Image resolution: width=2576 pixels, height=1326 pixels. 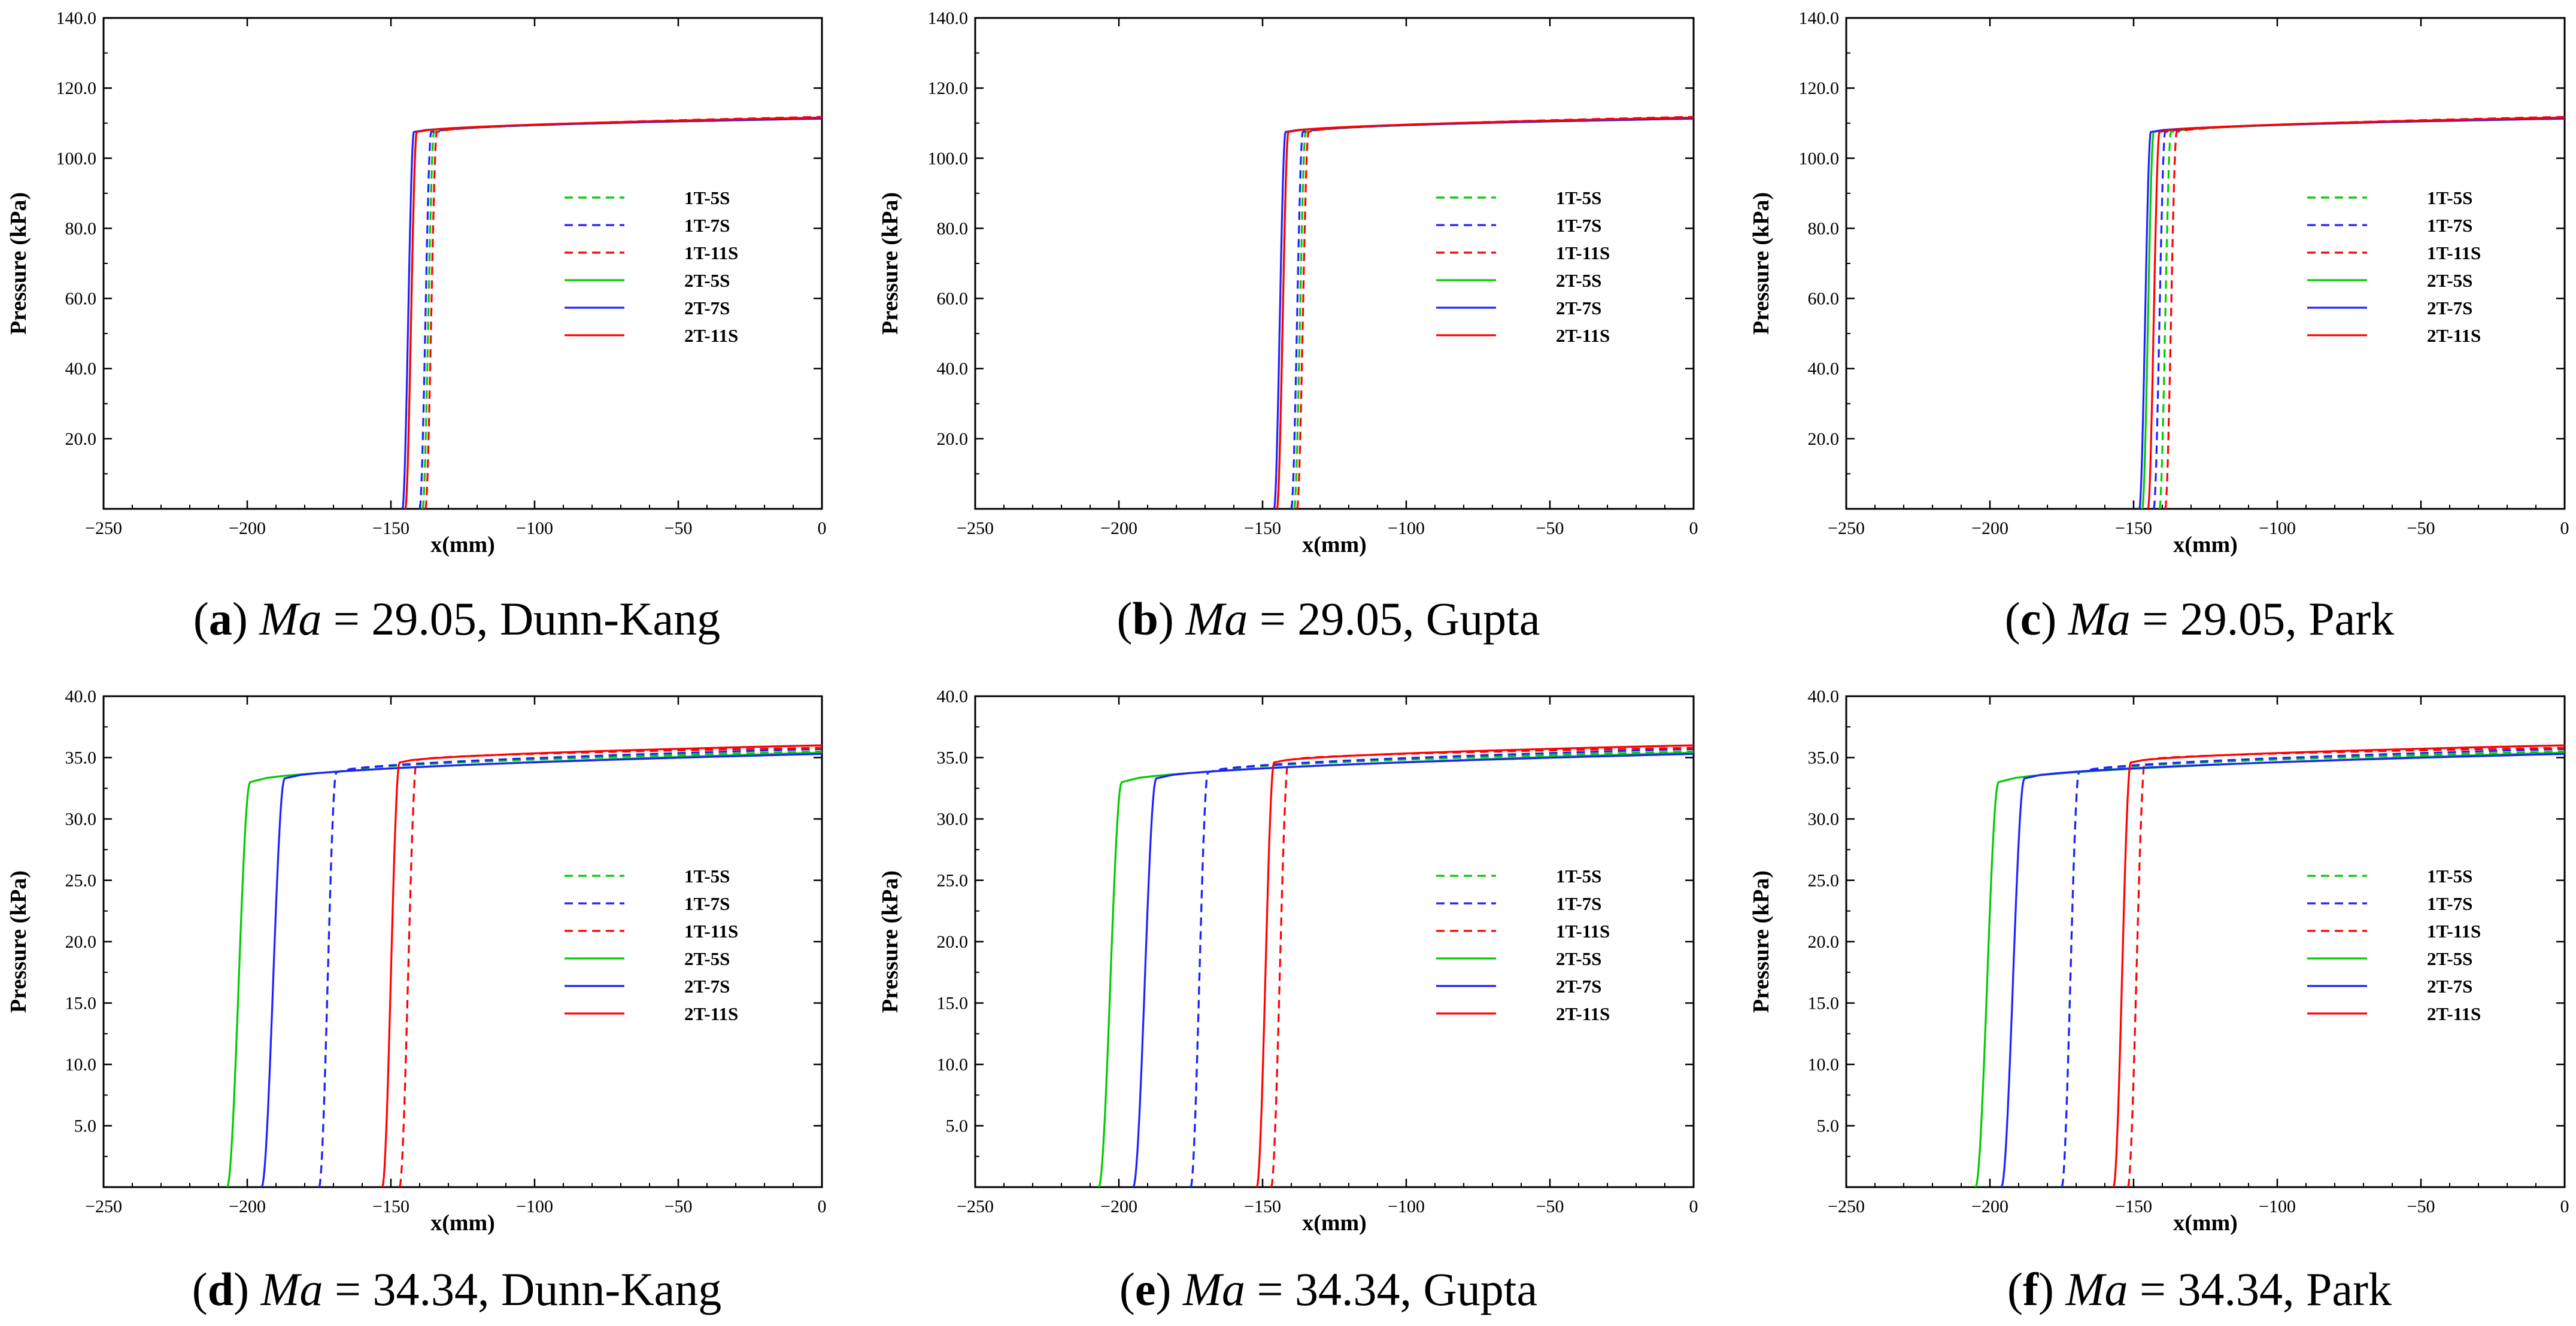 I want to click on panel-caption: (d) Ma = 34.34, Dunn-Kang, so click(x=457, y=1289).